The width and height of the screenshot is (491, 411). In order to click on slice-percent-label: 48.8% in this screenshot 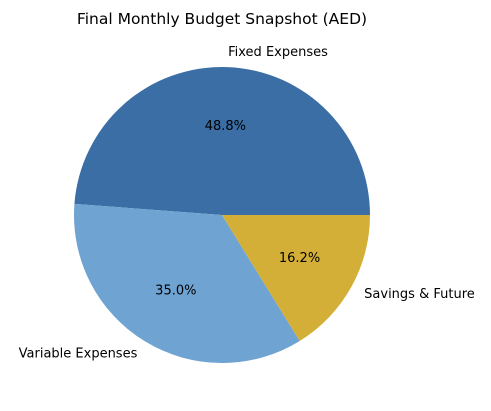, I will do `click(225, 126)`.